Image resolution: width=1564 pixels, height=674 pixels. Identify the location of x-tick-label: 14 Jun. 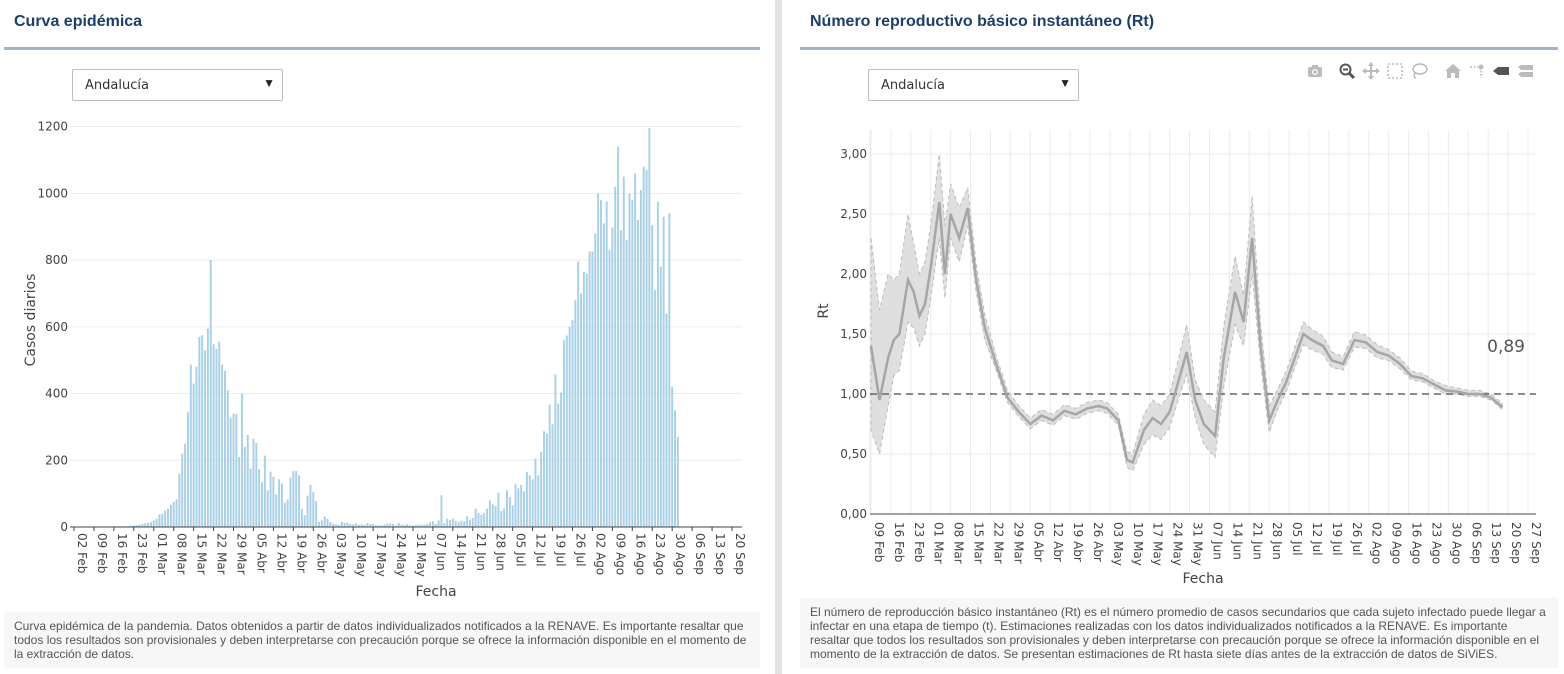
(461, 552).